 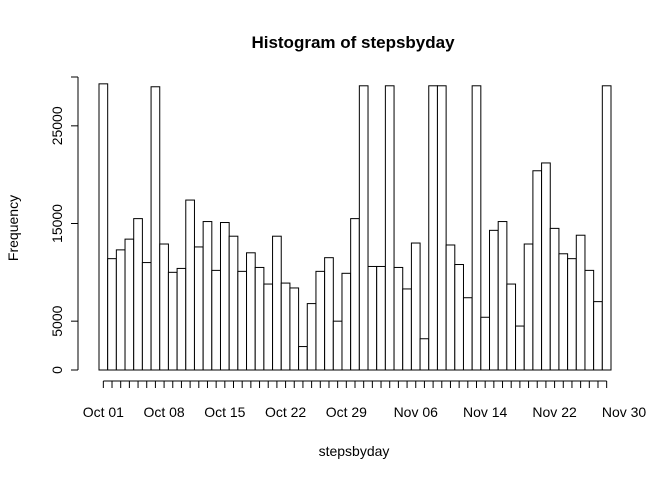 I want to click on y-axis-label: Frequency, so click(x=13, y=228).